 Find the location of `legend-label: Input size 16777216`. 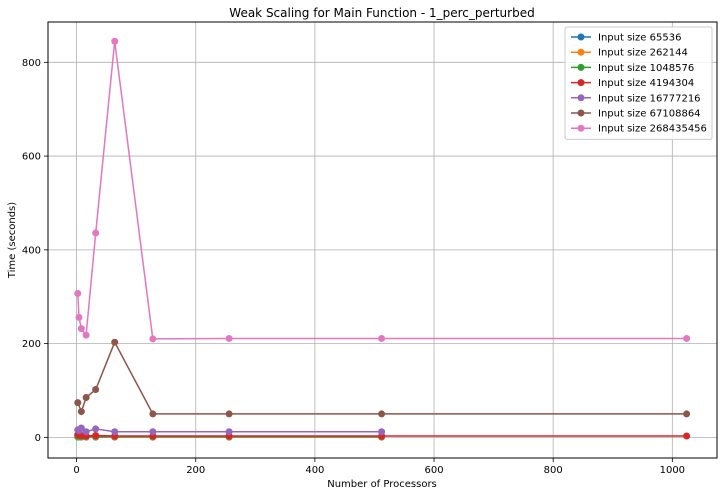

legend-label: Input size 16777216 is located at coordinates (649, 98).